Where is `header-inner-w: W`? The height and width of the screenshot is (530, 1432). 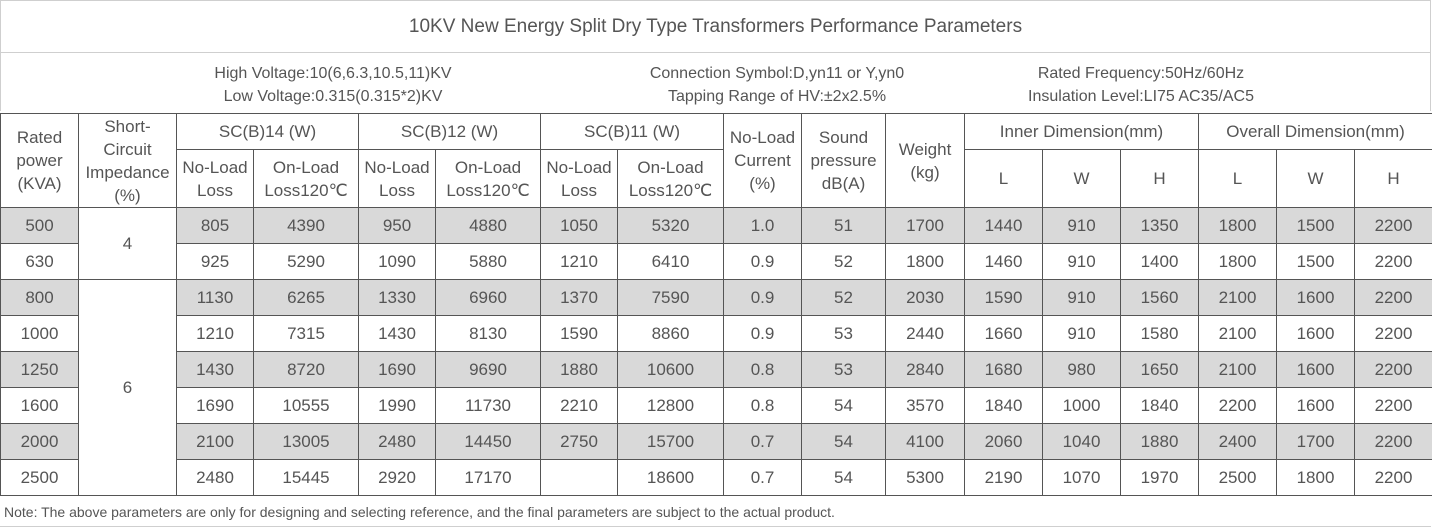 header-inner-w: W is located at coordinates (1082, 178).